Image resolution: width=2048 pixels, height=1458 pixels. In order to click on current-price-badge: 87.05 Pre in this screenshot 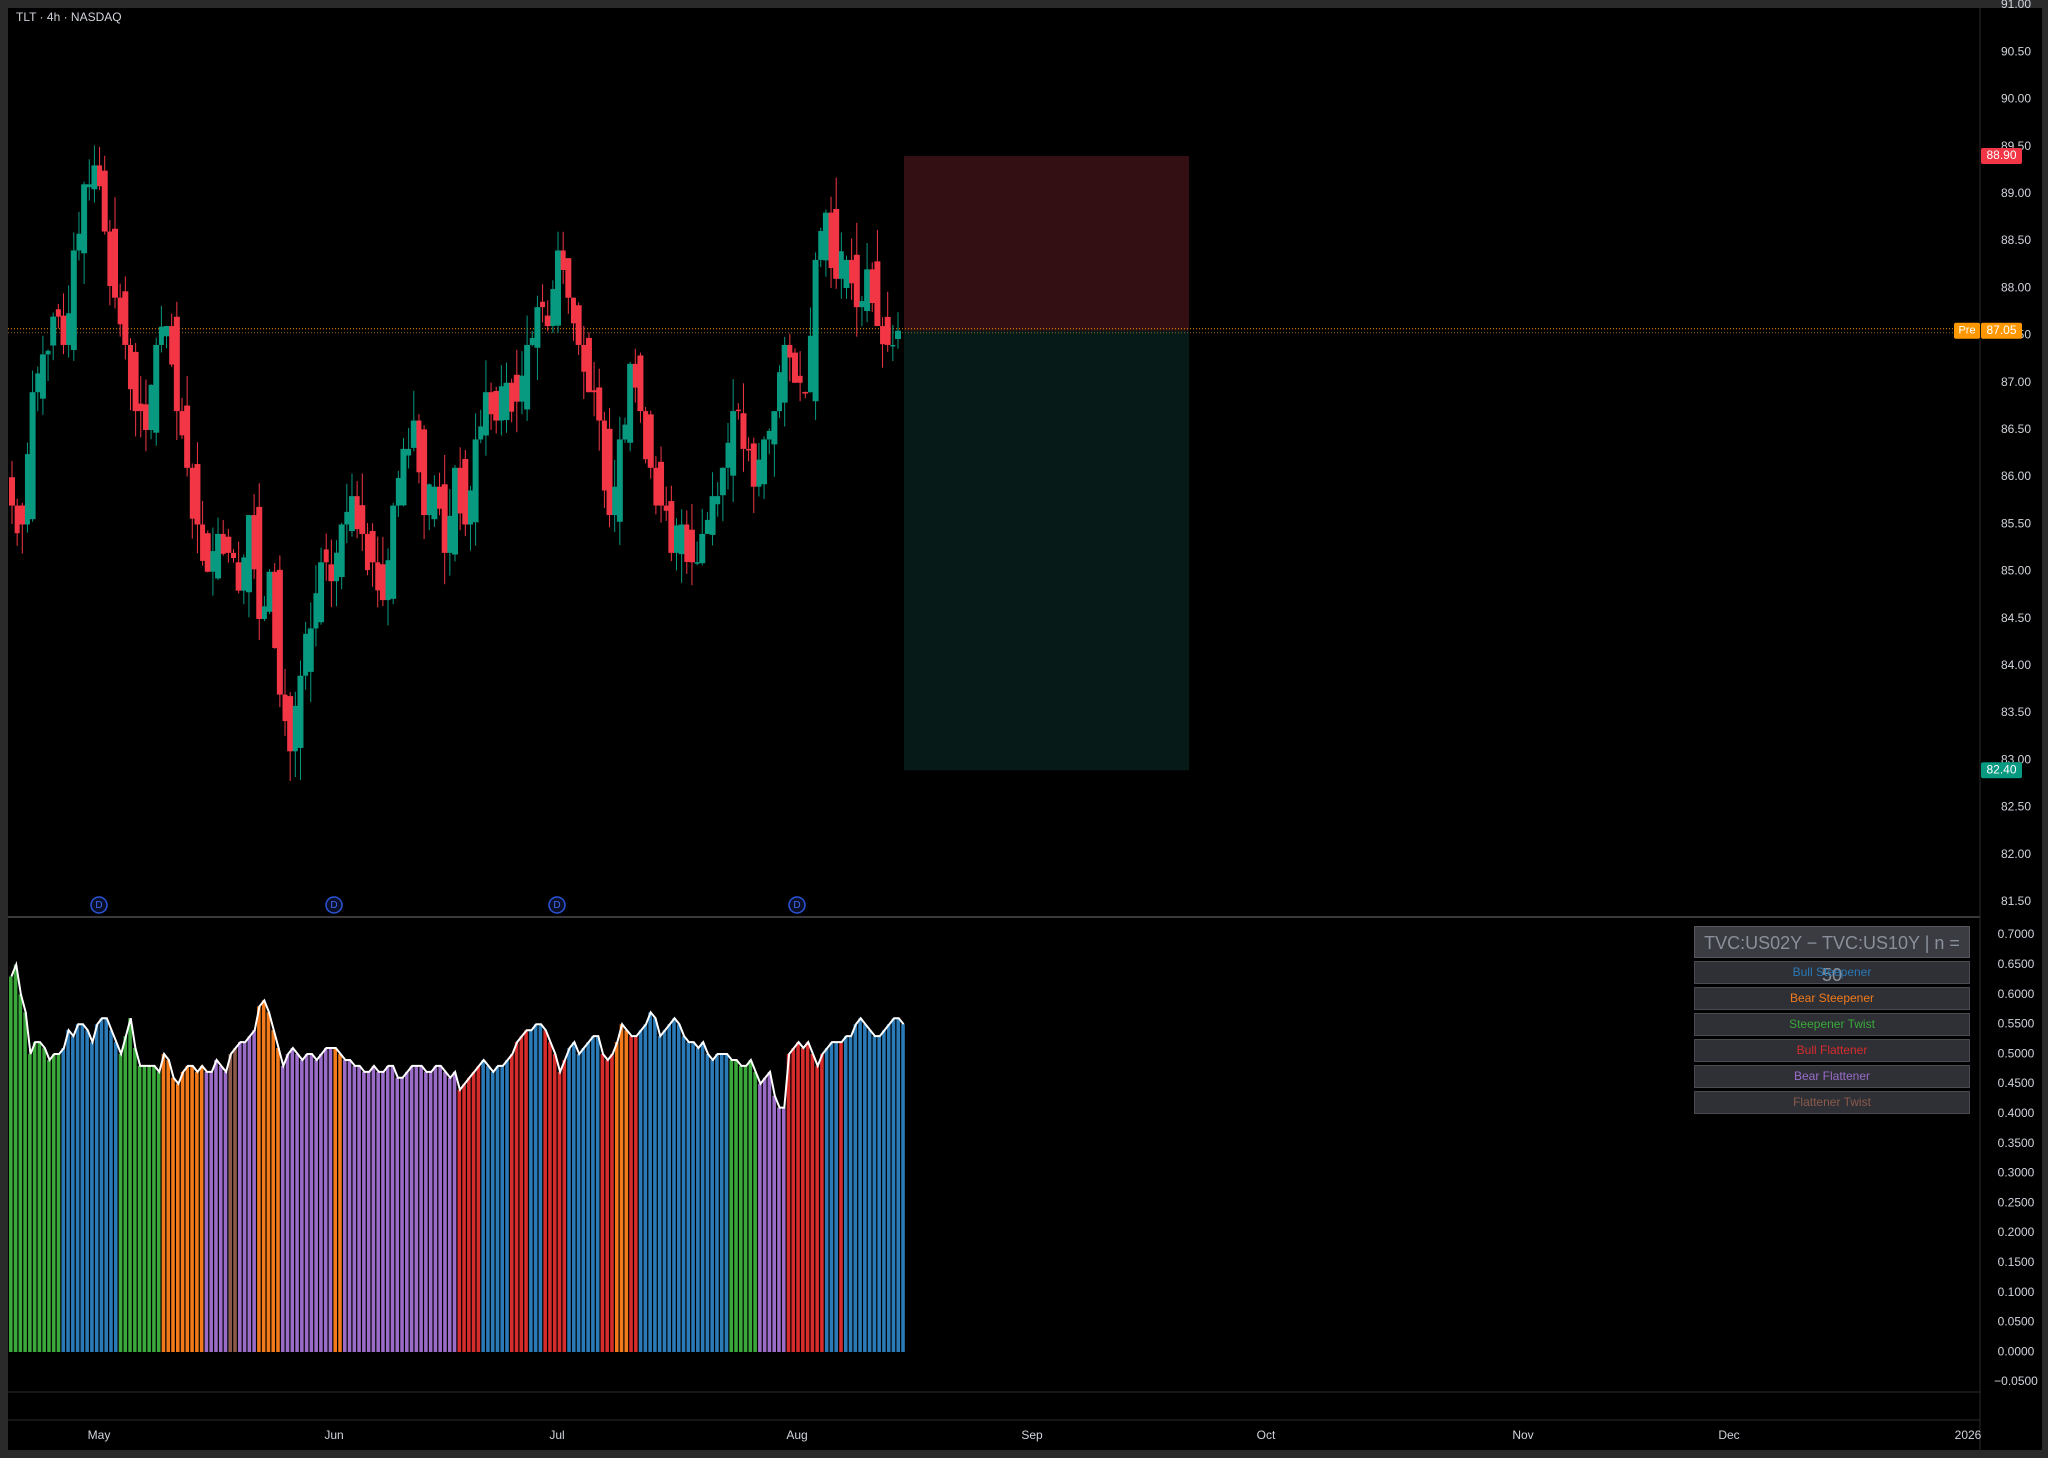, I will do `click(1988, 330)`.